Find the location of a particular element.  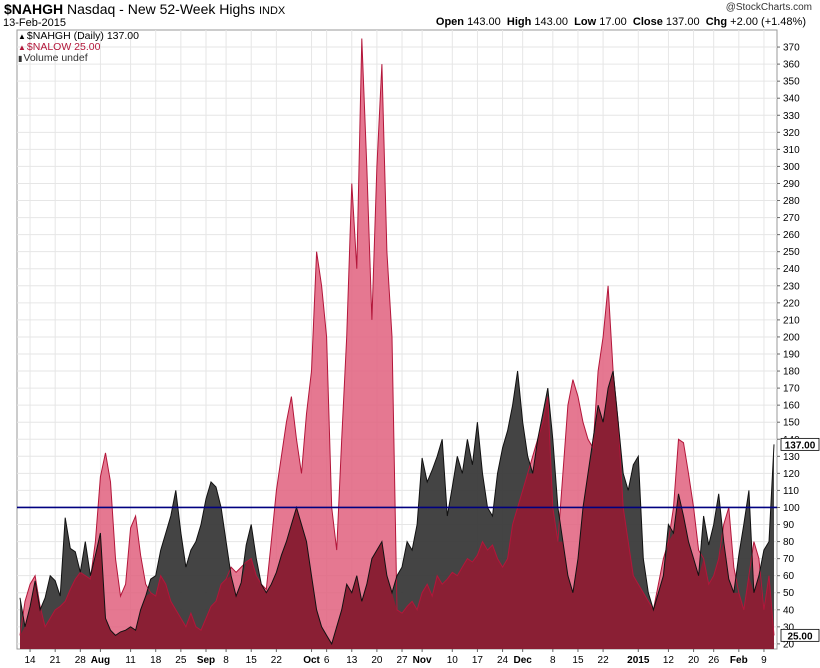

x-tick-label: 25 is located at coordinates (181, 660).